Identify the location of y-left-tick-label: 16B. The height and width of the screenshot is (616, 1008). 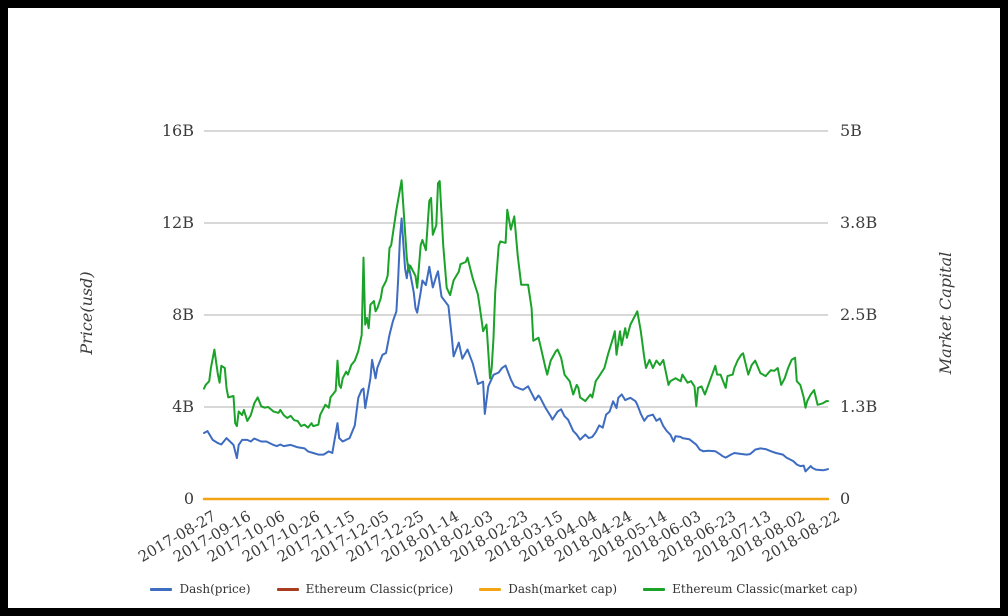
(177, 130).